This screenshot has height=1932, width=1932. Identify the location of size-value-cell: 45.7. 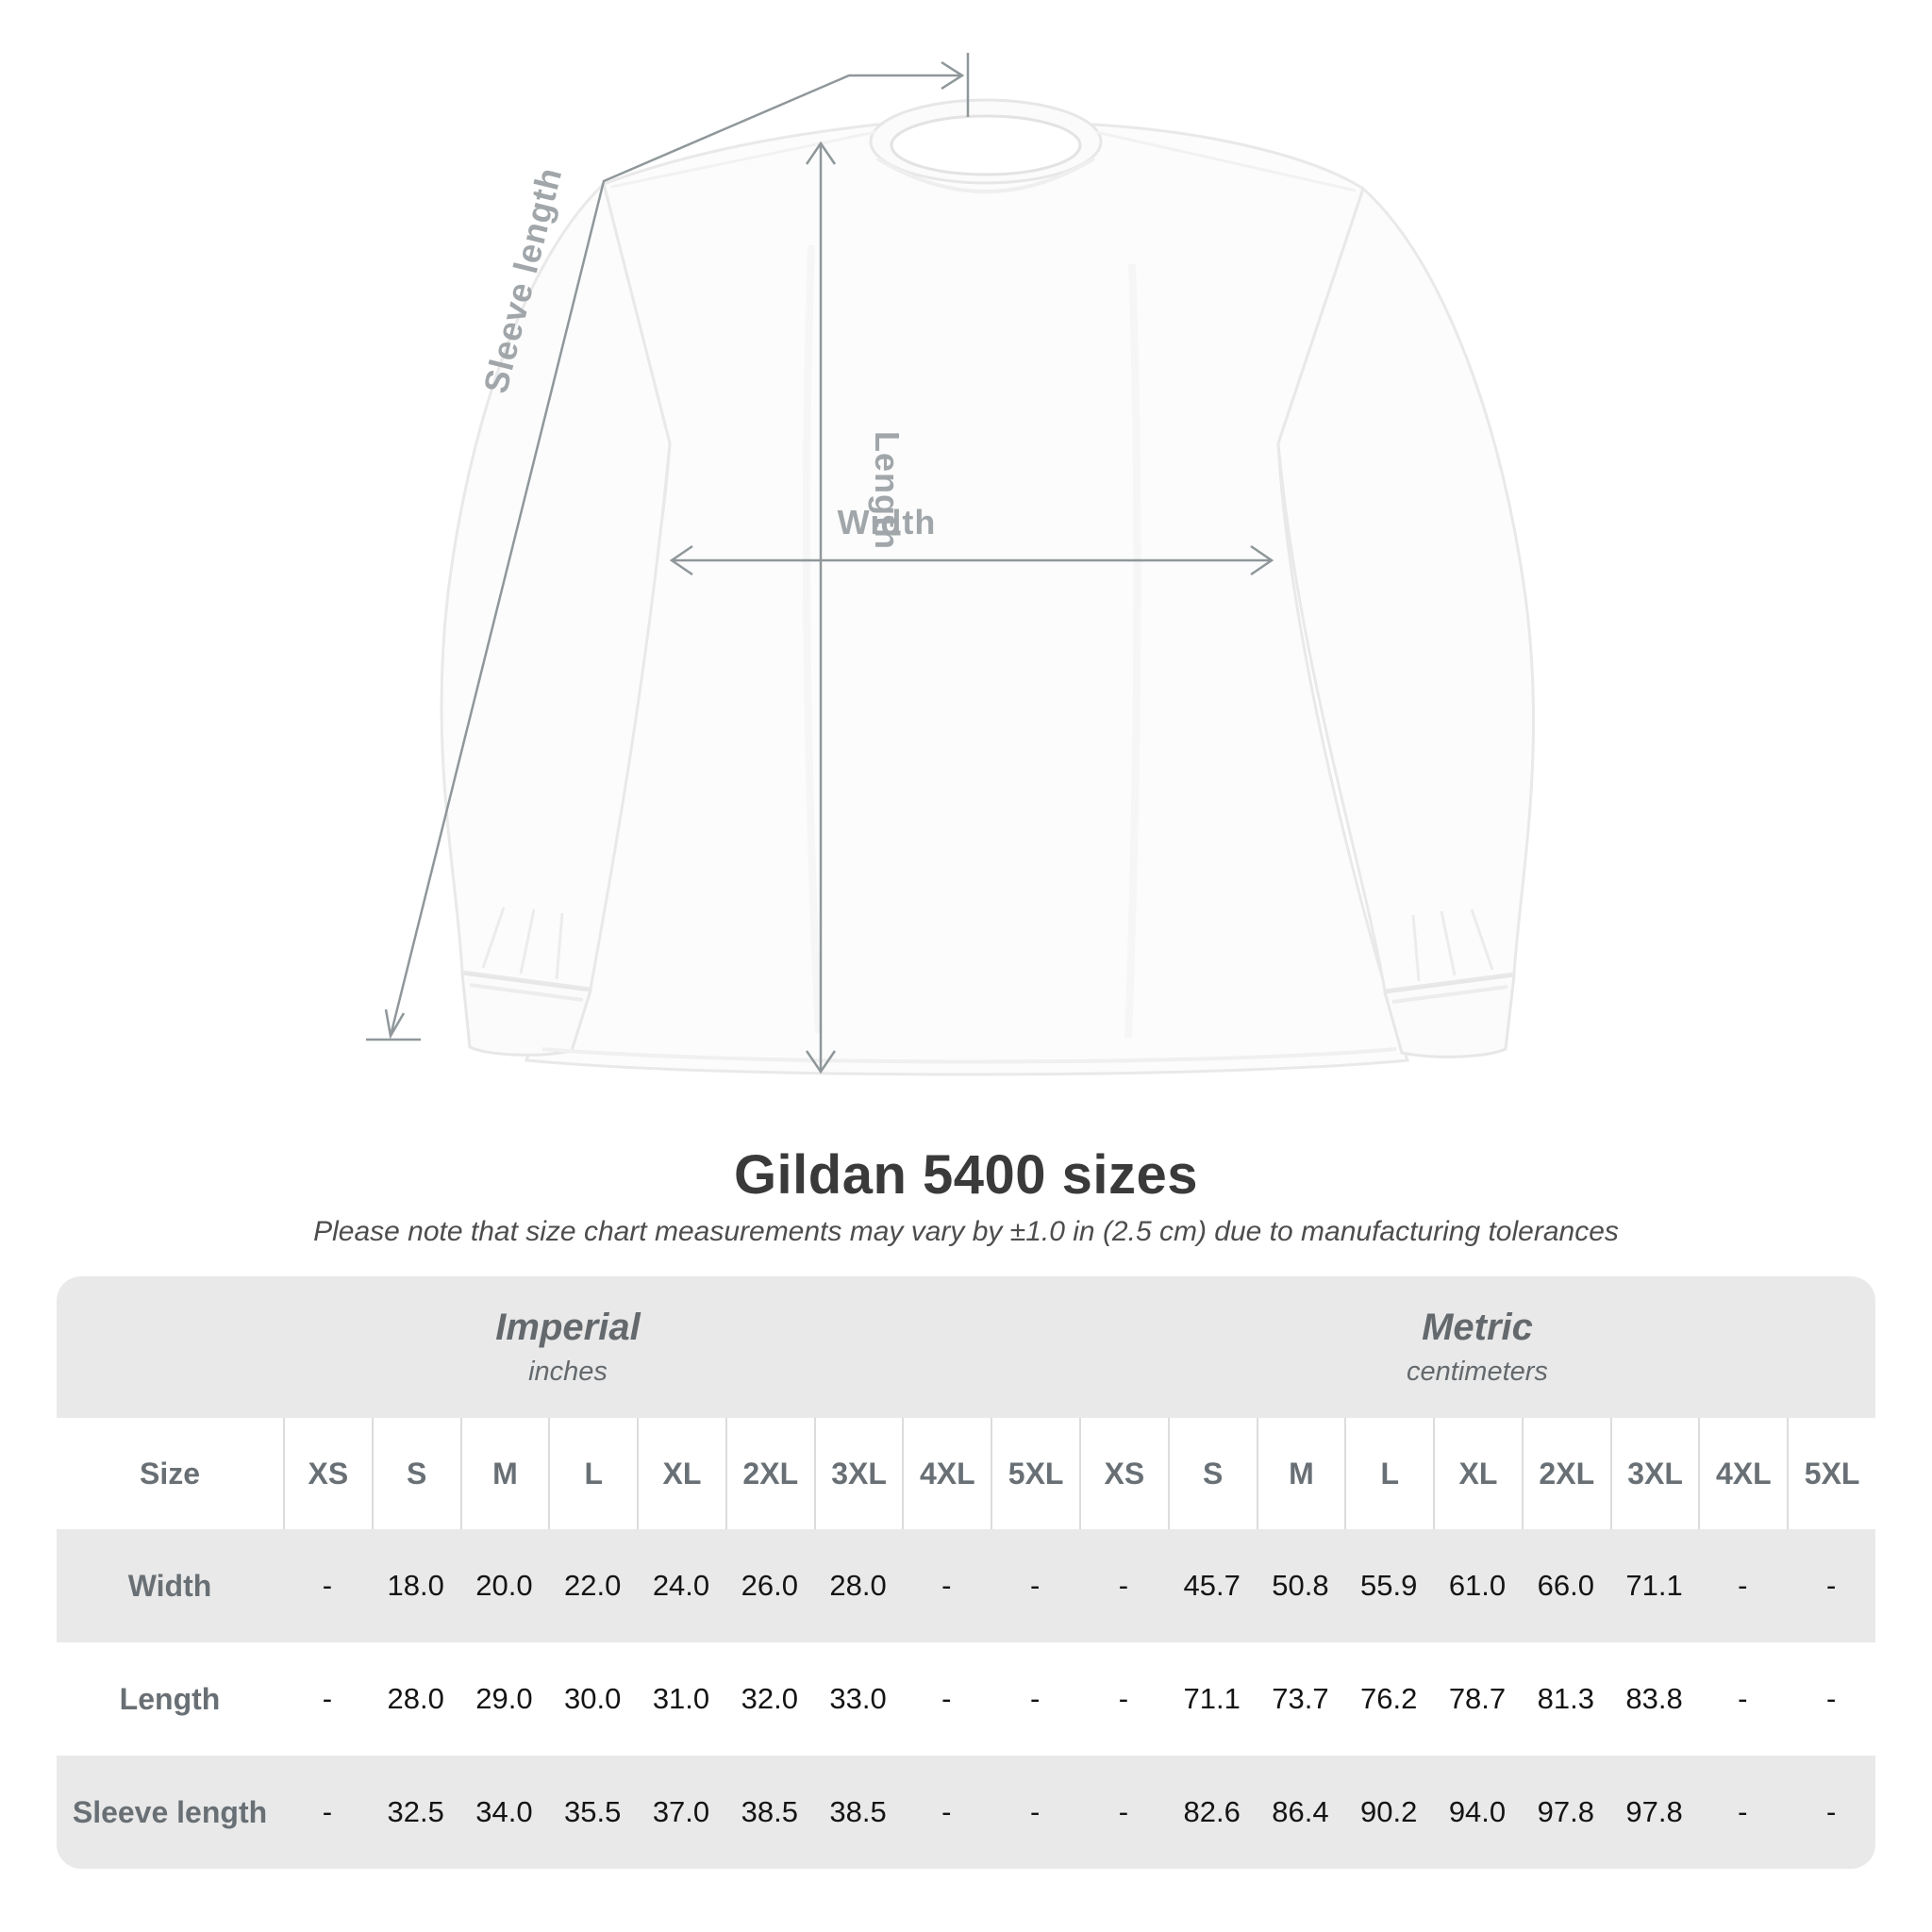
(1212, 1586).